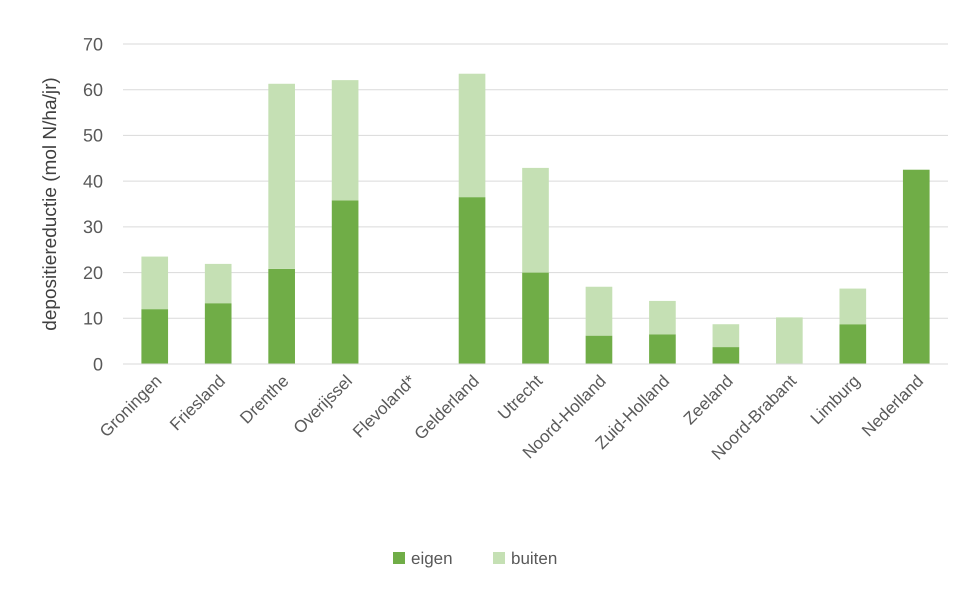 The width and height of the screenshot is (976, 591). Describe the element at coordinates (50, 204) in the screenshot. I see `y-axis-title: depositiereductie (mol N/ha/jr)` at that location.